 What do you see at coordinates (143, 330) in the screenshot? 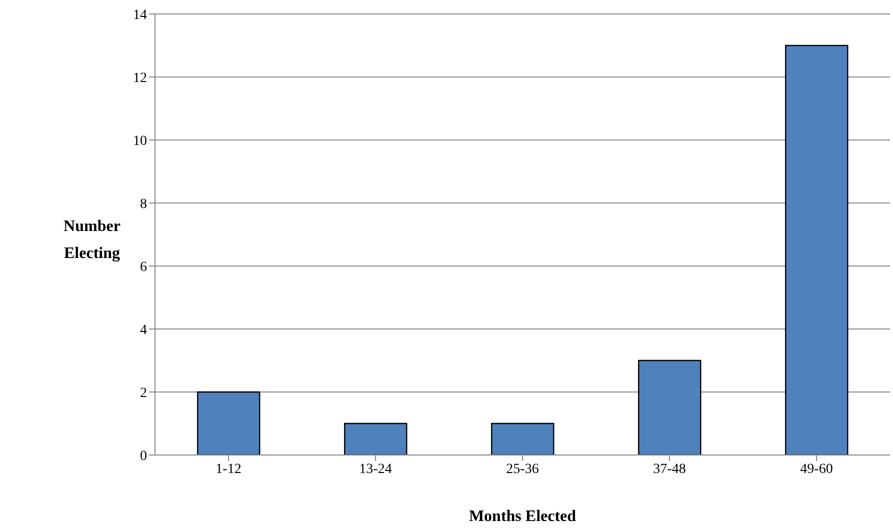
I see `y-tick-label: 4` at bounding box center [143, 330].